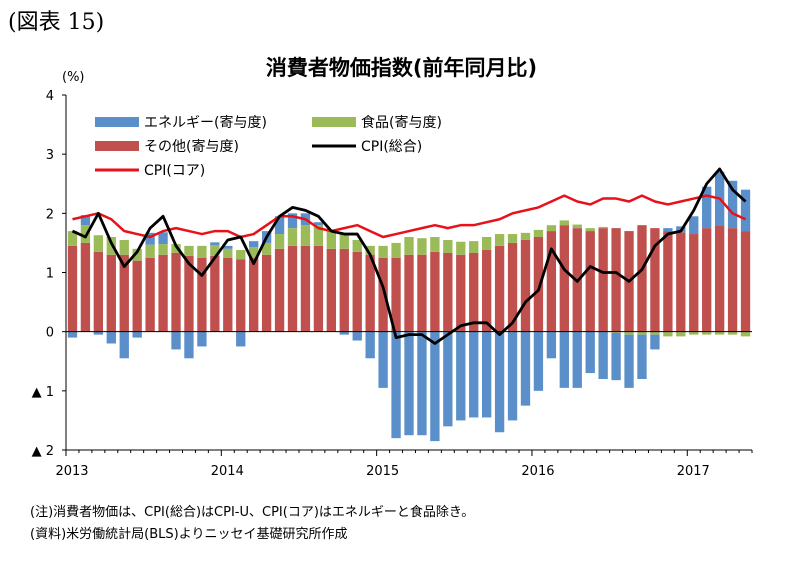 Image resolution: width=803 pixels, height=568 pixels. What do you see at coordinates (401, 122) in the screenshot?
I see `legend-label-food: 食品(寄与度)` at bounding box center [401, 122].